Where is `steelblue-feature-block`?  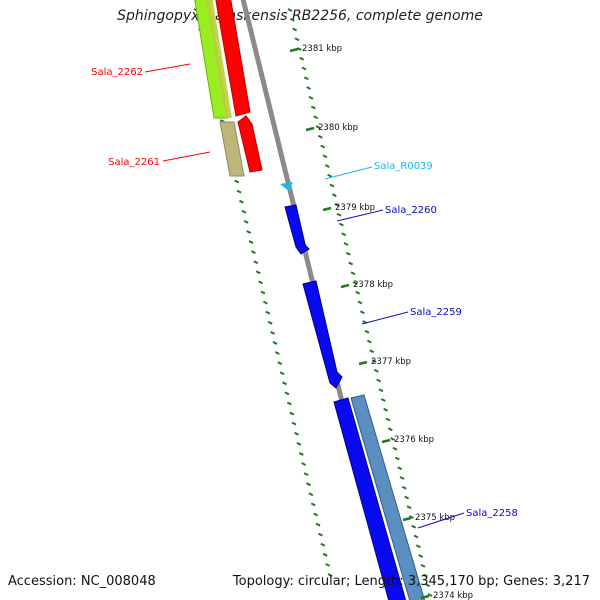
steelblue-feature-block is located at coordinates (388, 497).